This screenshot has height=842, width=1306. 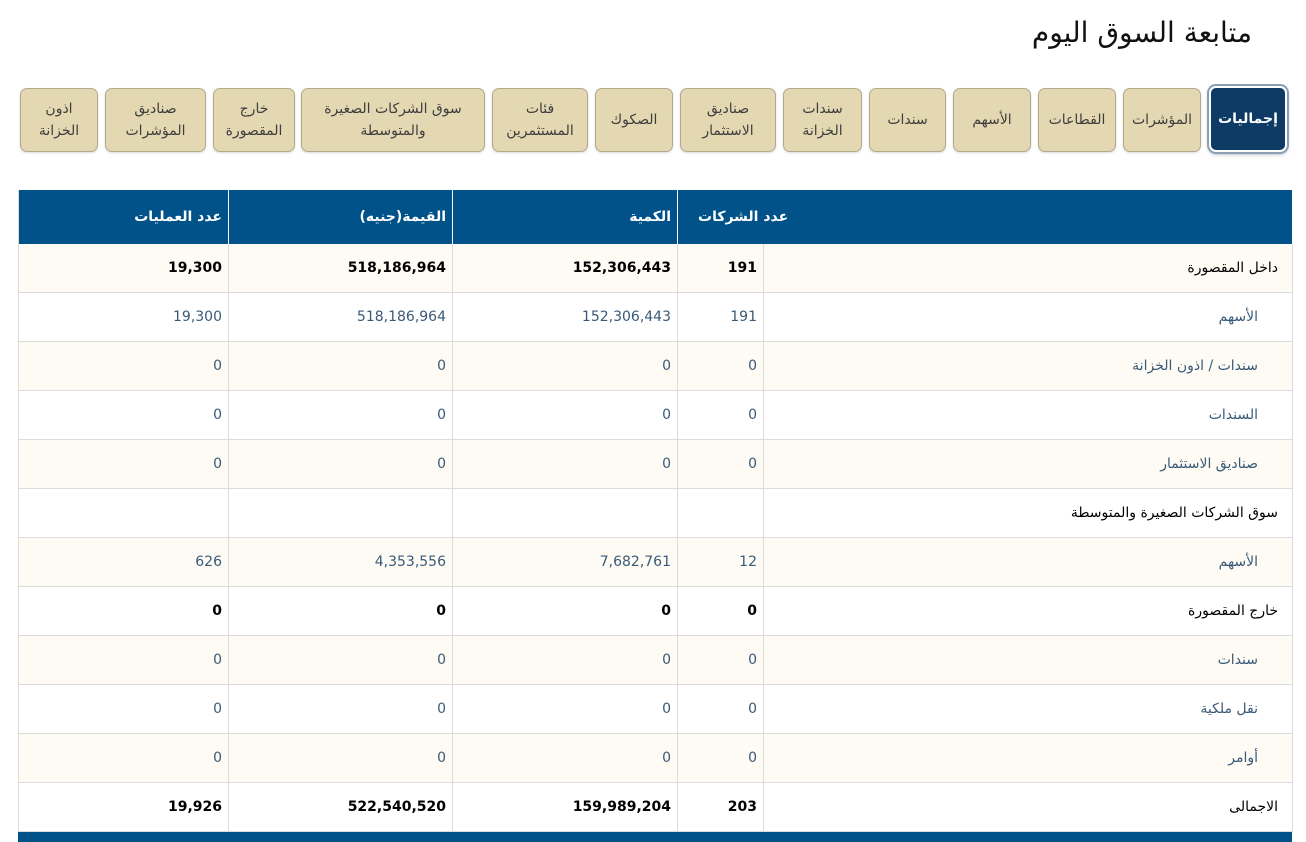 What do you see at coordinates (907, 120) in the screenshot?
I see `tab-bonds: سندات` at bounding box center [907, 120].